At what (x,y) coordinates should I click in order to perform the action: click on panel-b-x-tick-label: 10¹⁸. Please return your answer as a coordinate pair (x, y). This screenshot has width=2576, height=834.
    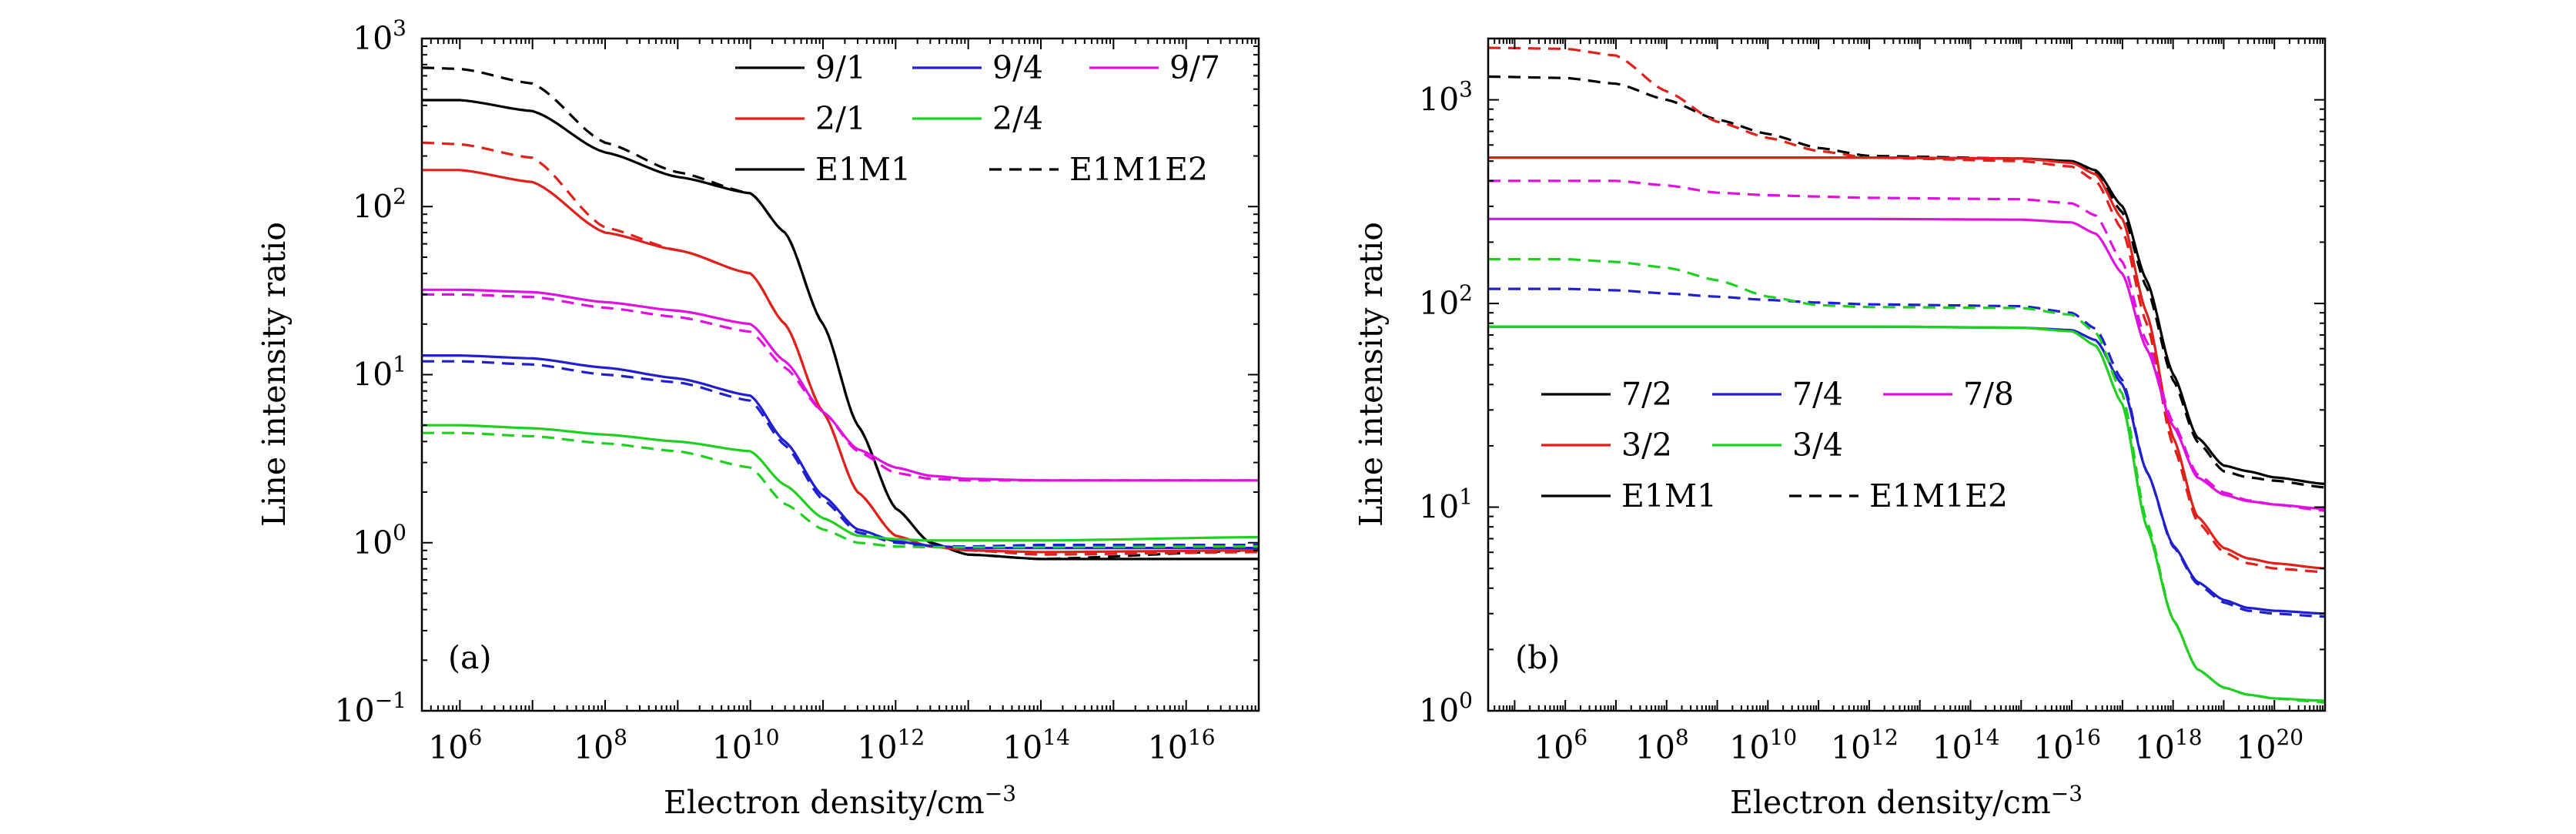
    Looking at the image, I should click on (2169, 745).